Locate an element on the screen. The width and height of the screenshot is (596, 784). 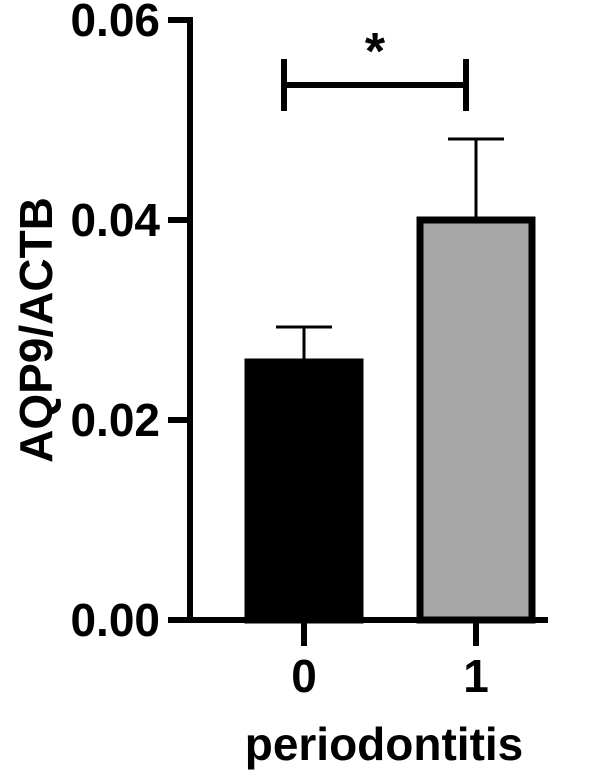
y-axis-label: AQP9/ACTB is located at coordinates (36, 330).